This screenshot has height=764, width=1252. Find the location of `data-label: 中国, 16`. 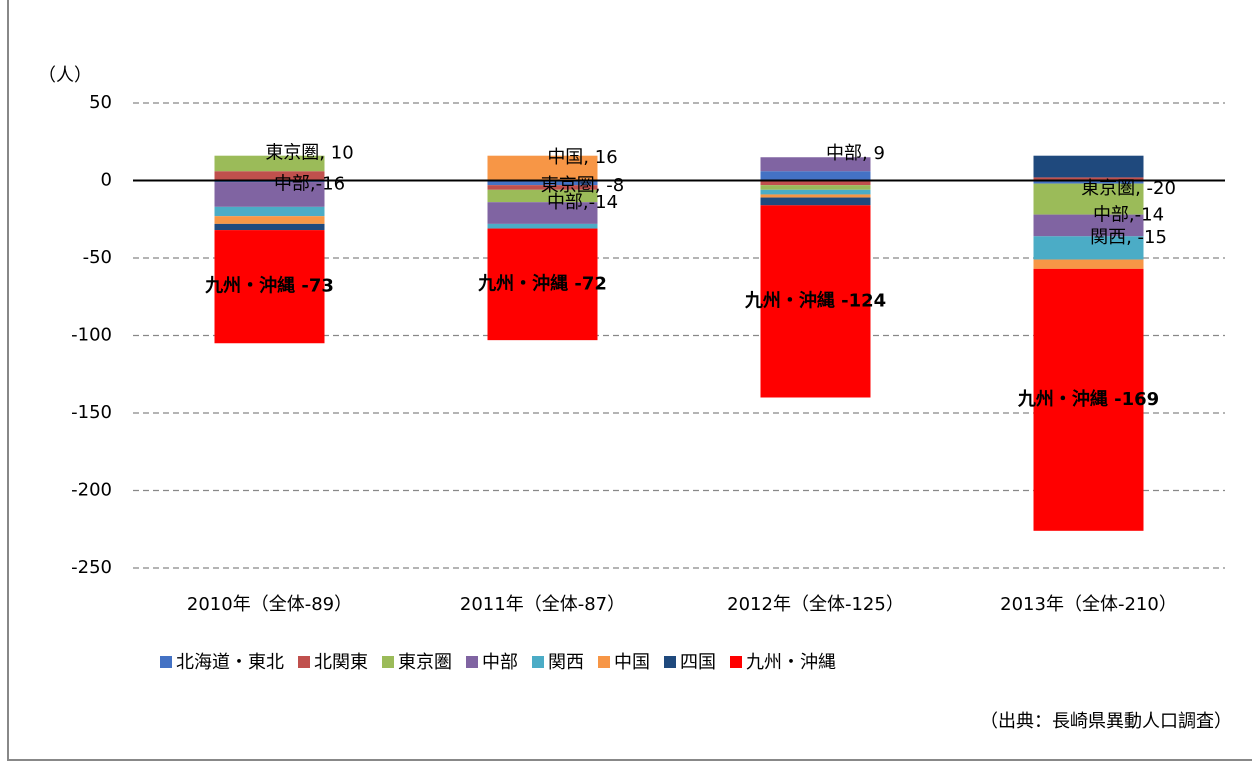

data-label: 中国, 16 is located at coordinates (582, 157).